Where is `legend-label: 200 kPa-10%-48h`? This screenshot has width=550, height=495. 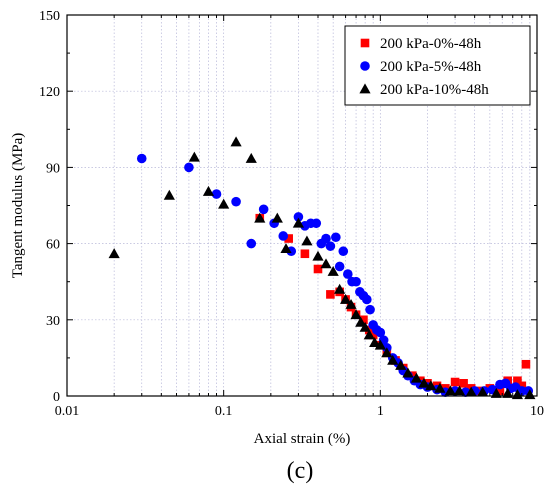
legend-label: 200 kPa-10%-48h is located at coordinates (434, 90).